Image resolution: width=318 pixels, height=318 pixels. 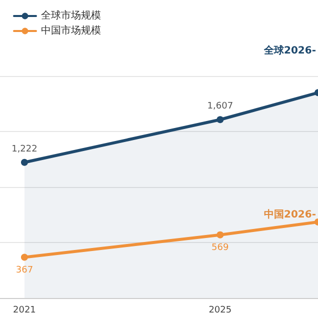 I want to click on x-tick-label: 2025, so click(x=220, y=311).